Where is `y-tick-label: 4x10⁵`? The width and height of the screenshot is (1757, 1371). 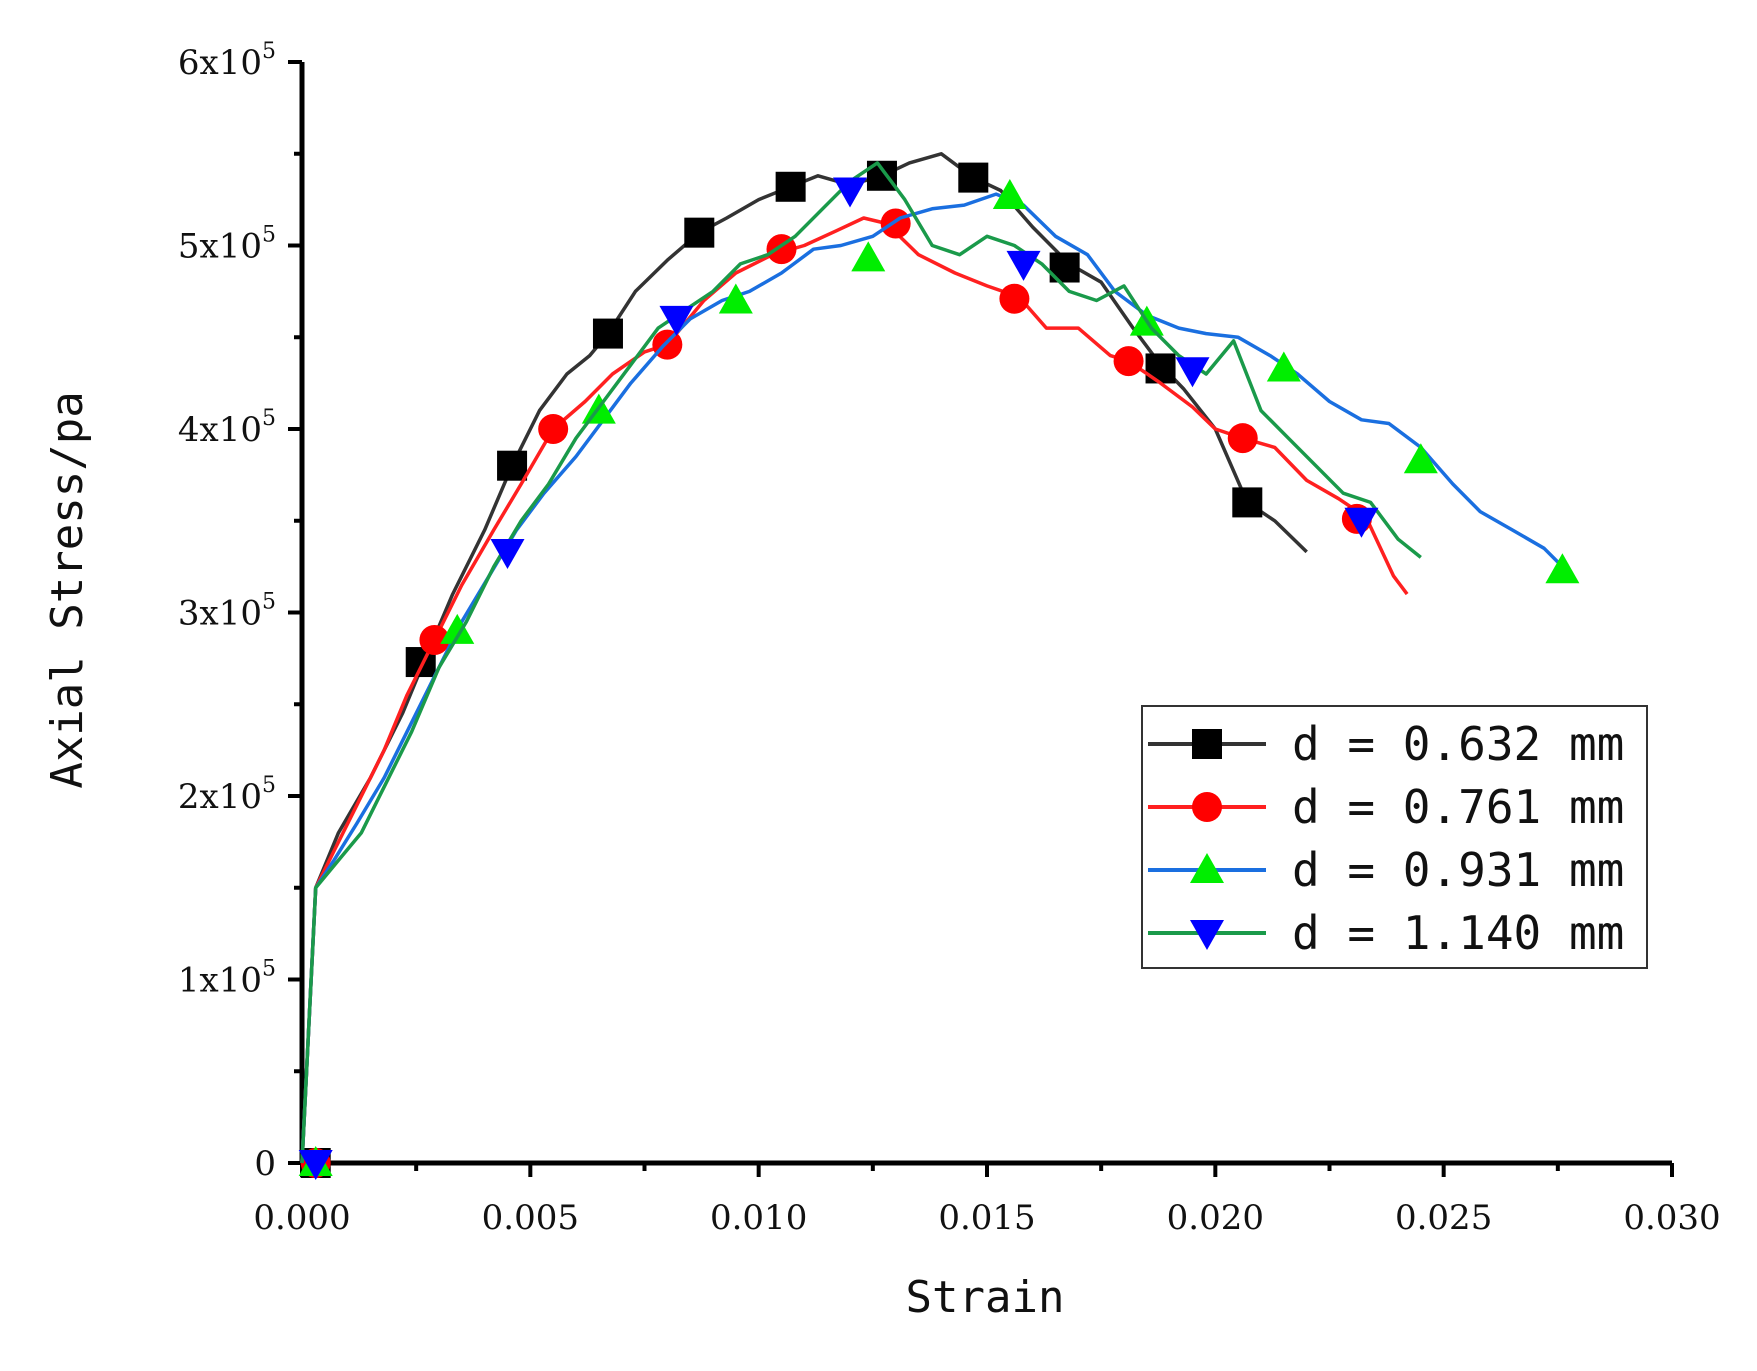 y-tick-label: 4x10⁵ is located at coordinates (227, 428).